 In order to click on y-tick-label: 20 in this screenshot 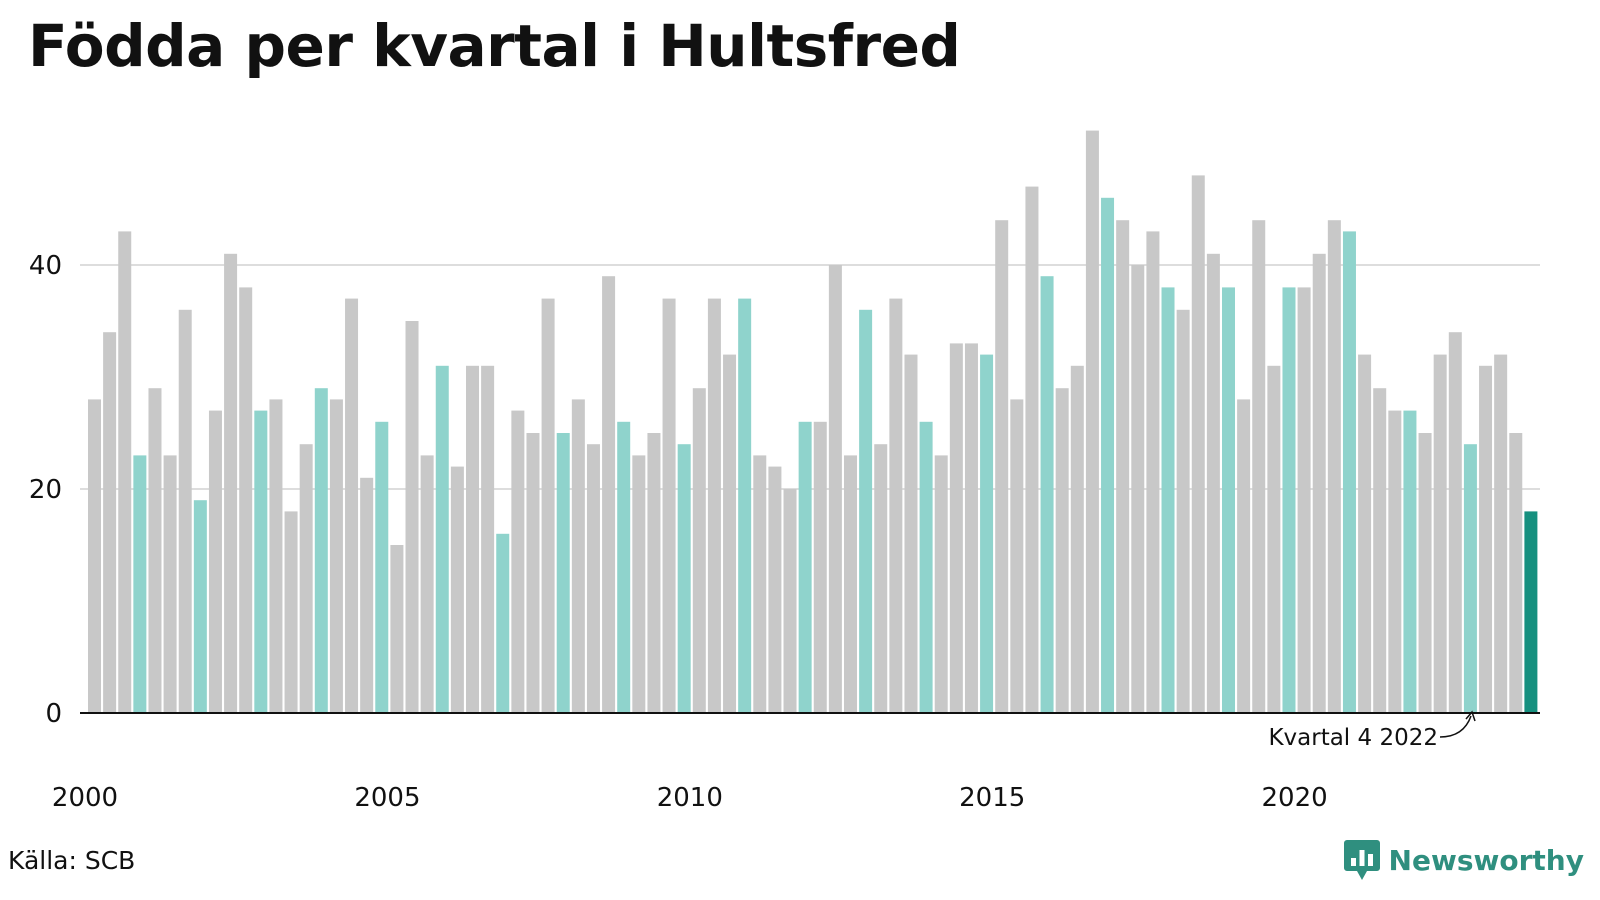, I will do `click(45, 490)`.